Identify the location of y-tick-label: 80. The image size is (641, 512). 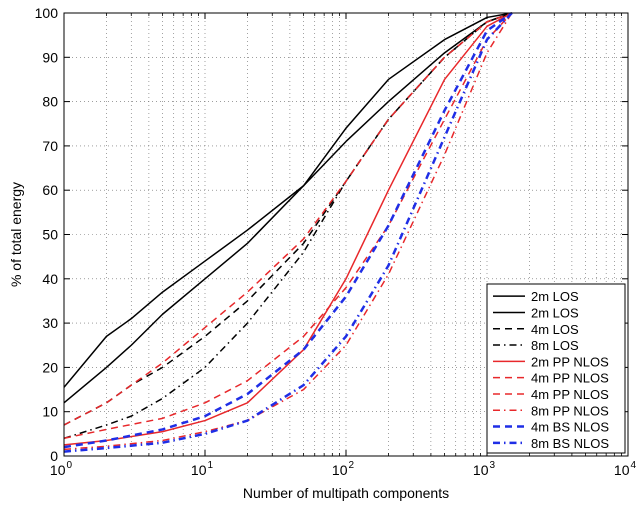
(50, 102).